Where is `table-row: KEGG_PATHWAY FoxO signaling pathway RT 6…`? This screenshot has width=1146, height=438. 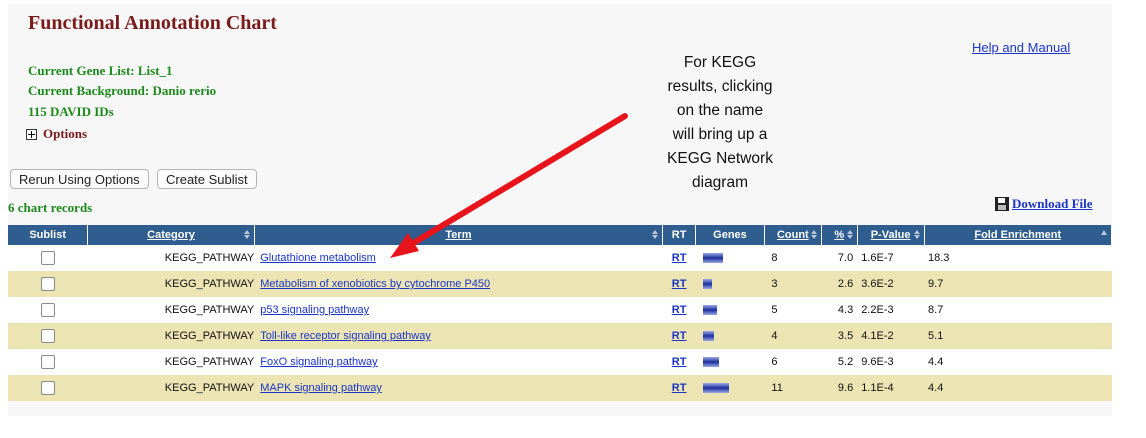
table-row: KEGG_PATHWAY FoxO signaling pathway RT 6… is located at coordinates (560, 362).